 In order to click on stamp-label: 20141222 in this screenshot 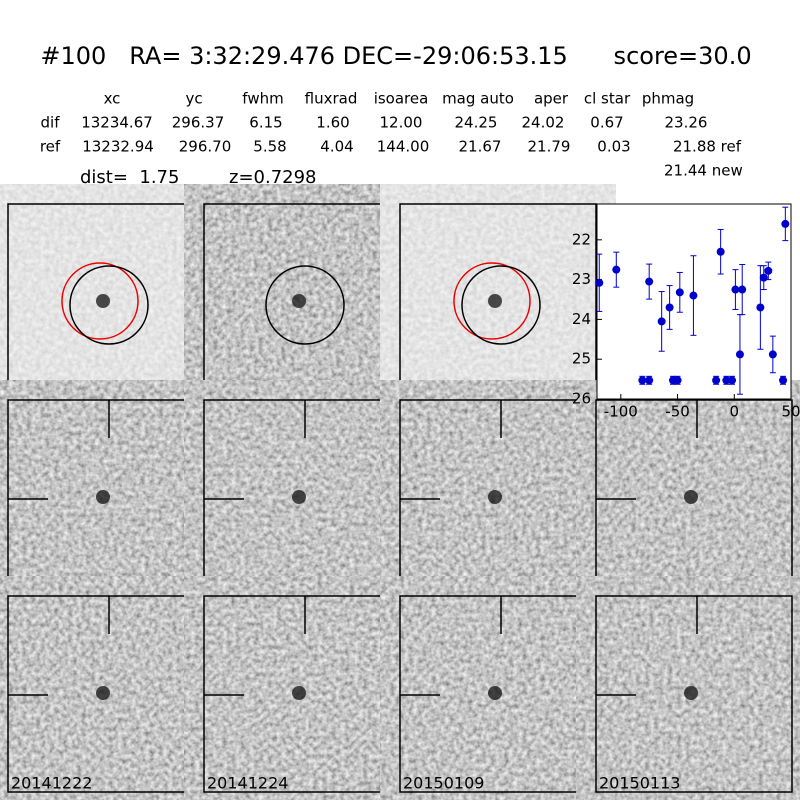, I will do `click(51, 783)`.